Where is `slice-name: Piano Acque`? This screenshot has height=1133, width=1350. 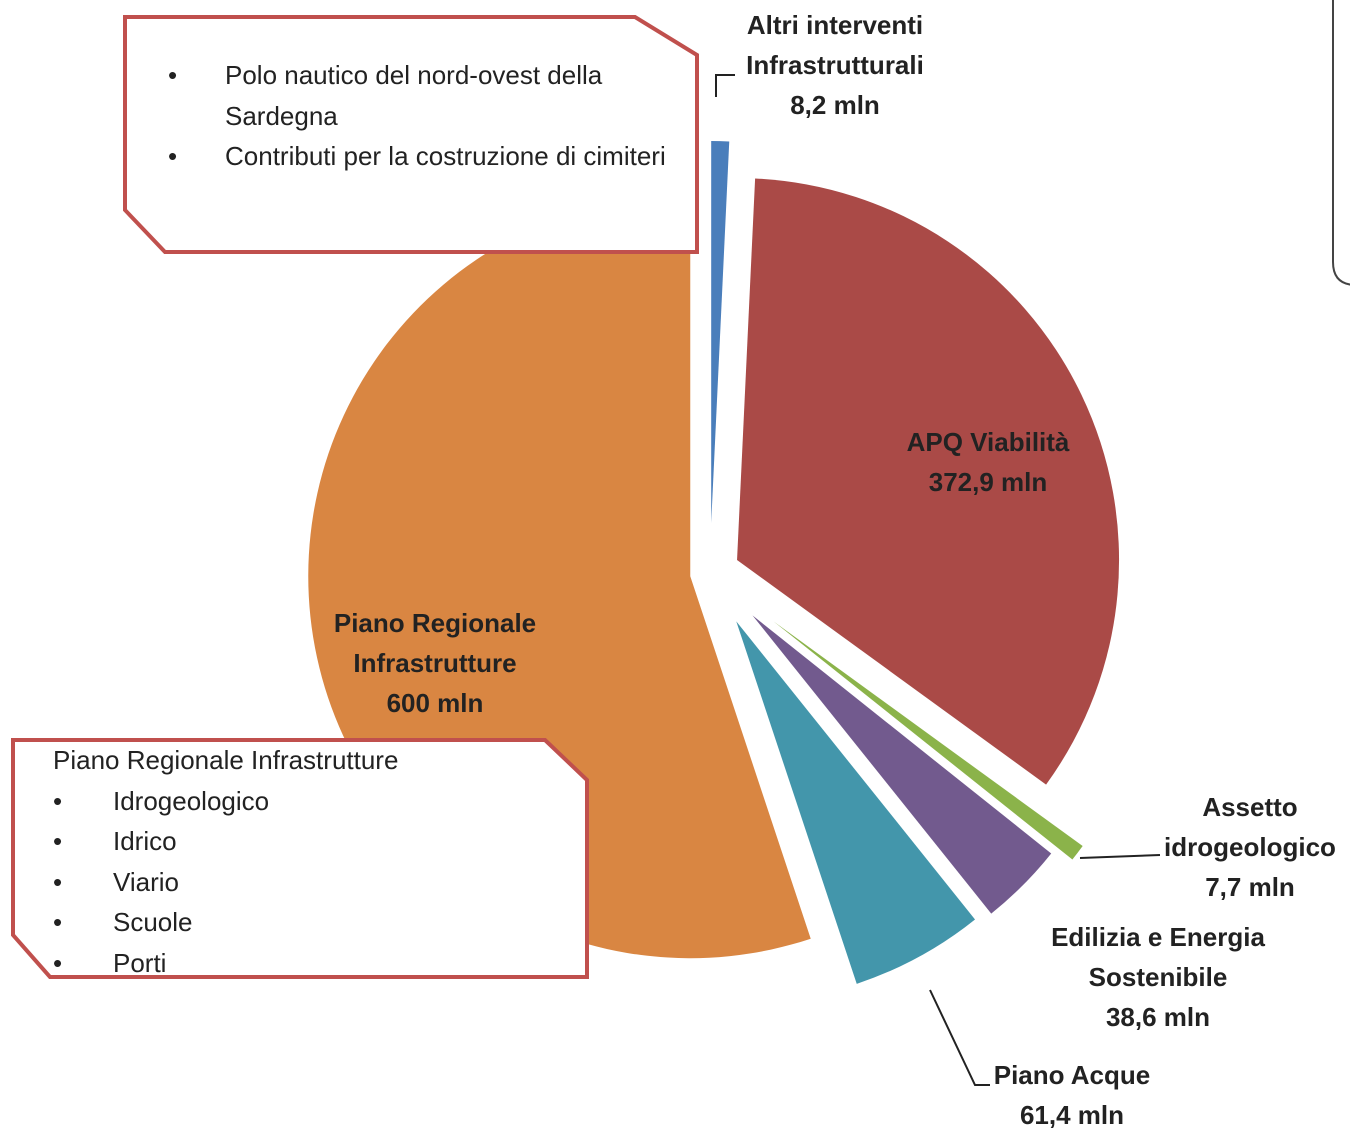 slice-name: Piano Acque is located at coordinates (1072, 1075).